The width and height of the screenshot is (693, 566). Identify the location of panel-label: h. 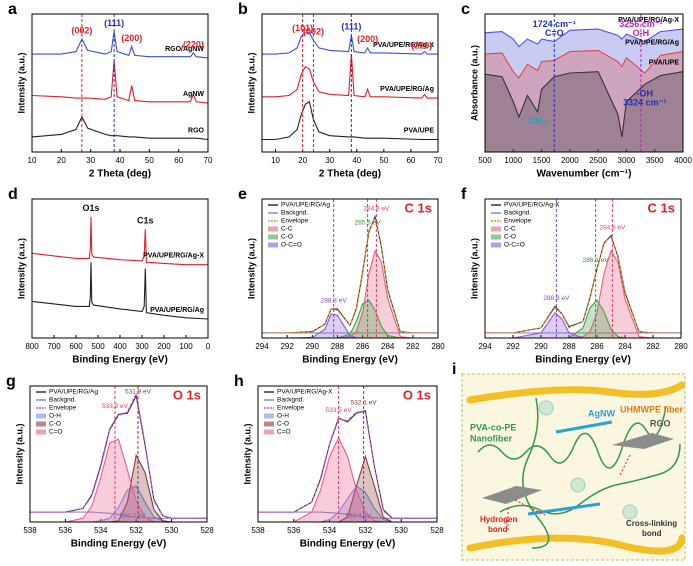
(239, 381).